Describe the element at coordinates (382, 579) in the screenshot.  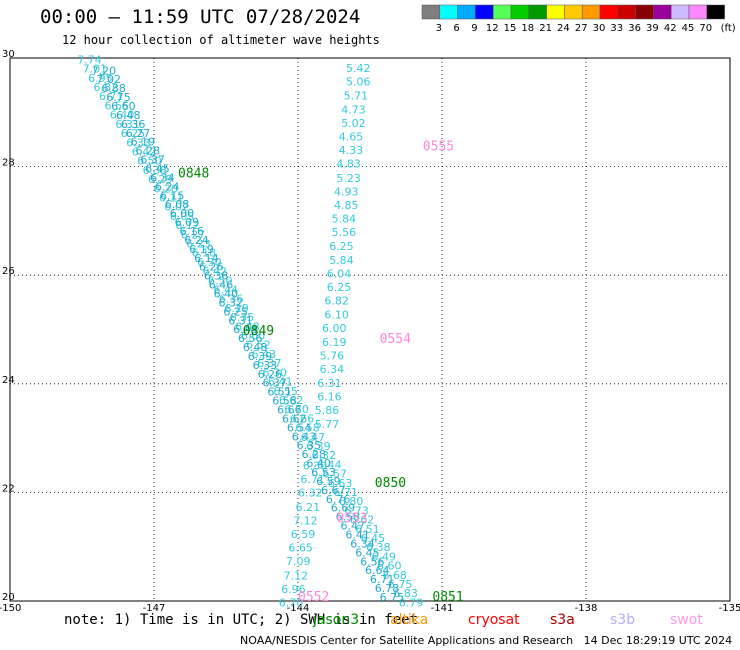
I see `wave-height-label: 6.71` at that location.